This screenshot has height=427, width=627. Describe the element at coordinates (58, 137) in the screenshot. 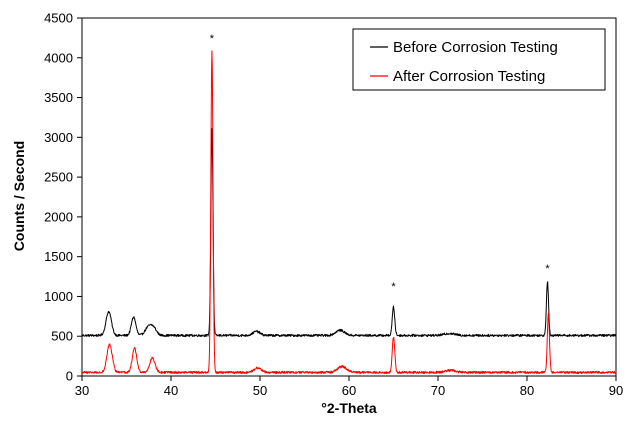

I see `y-tick-label: 3000` at that location.